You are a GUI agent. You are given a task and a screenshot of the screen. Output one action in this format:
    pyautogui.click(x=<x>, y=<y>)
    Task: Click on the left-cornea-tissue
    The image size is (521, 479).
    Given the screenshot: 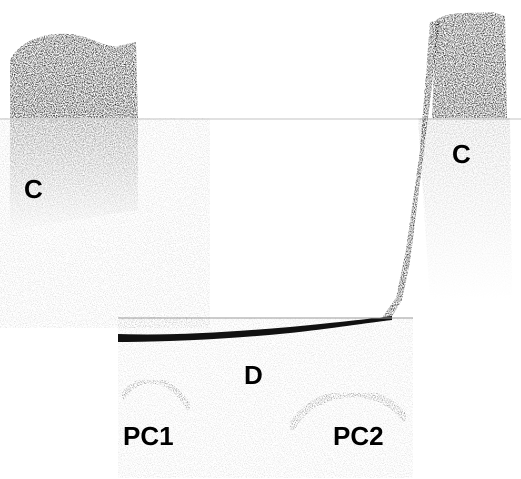 What is the action you would take?
    pyautogui.click(x=74, y=75)
    